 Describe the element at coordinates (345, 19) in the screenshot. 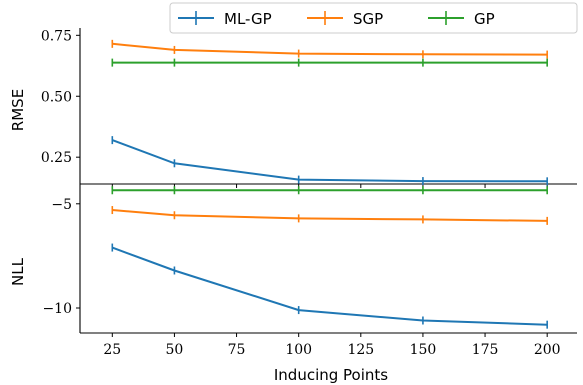

I see `legend-item-sgp: SGP` at that location.